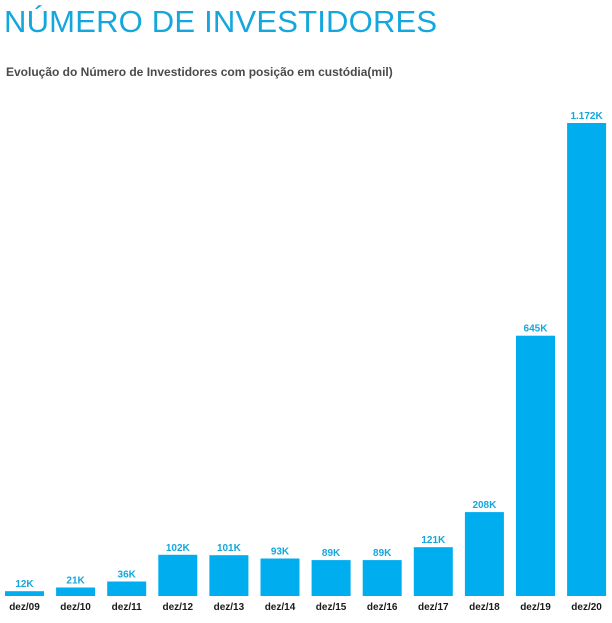 The image size is (612, 623). What do you see at coordinates (221, 21) in the screenshot?
I see `page-title: NÚMERO DE INVESTIDORES` at bounding box center [221, 21].